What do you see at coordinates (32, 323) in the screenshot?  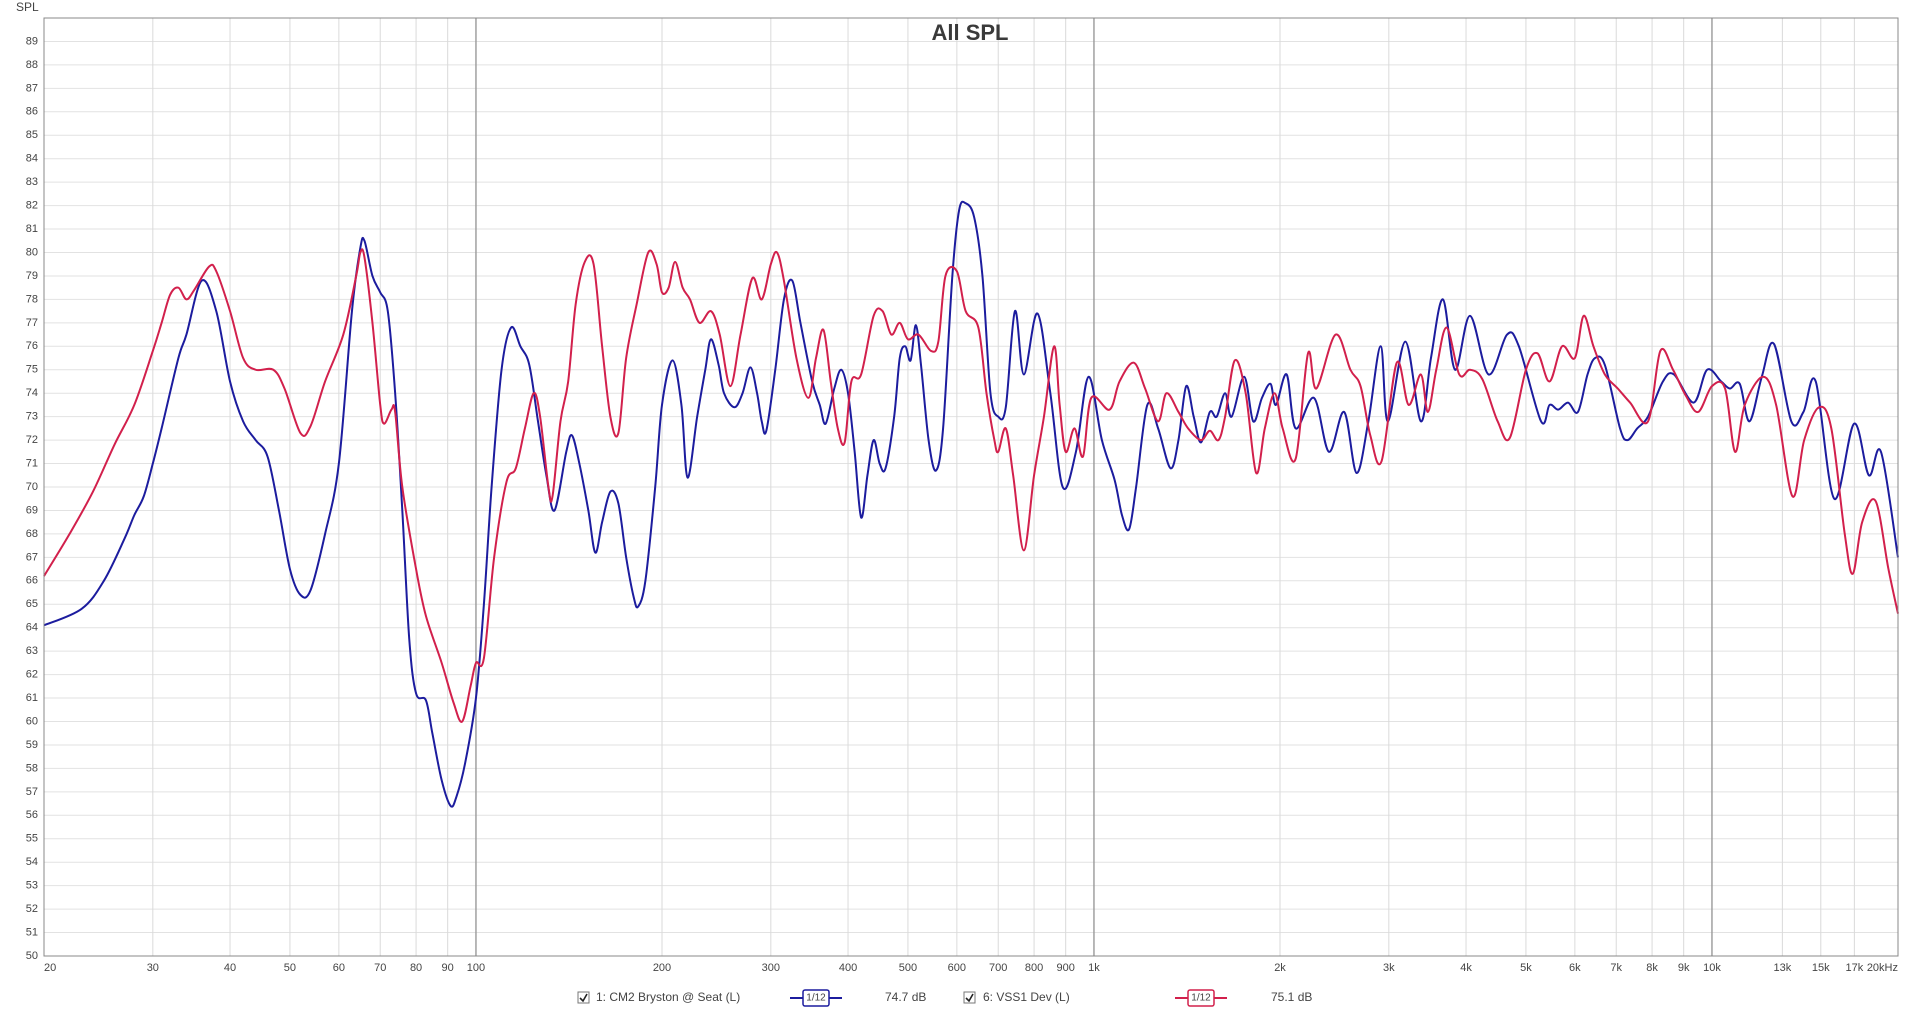 I see `y-tick-label: 77` at bounding box center [32, 323].